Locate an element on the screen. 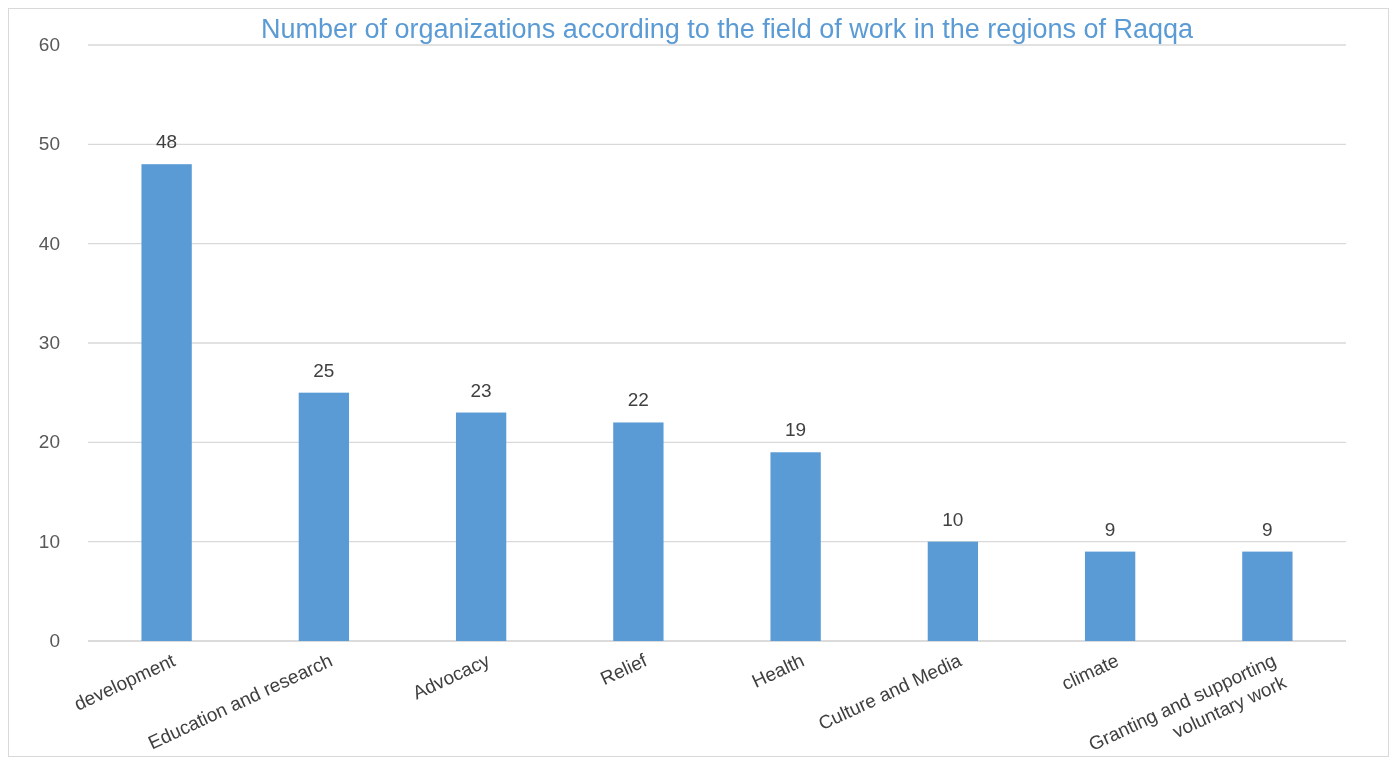  y-tick-label: 0 is located at coordinates (54, 640).